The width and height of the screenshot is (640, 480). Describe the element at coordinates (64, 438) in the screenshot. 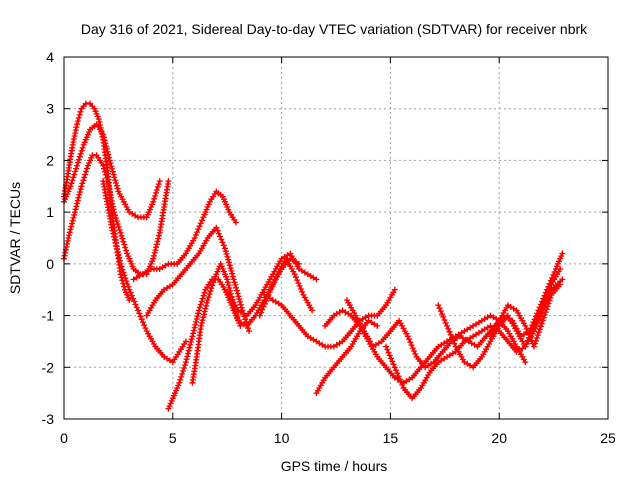

I see `x-tick-label: 0` at that location.